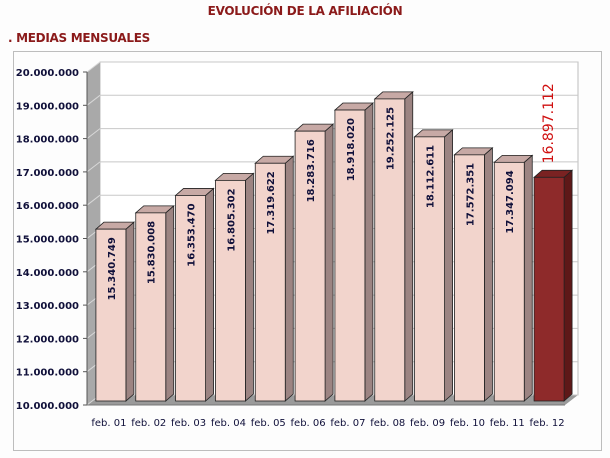  I want to click on x-tick-label: feb. 05, so click(268, 423).